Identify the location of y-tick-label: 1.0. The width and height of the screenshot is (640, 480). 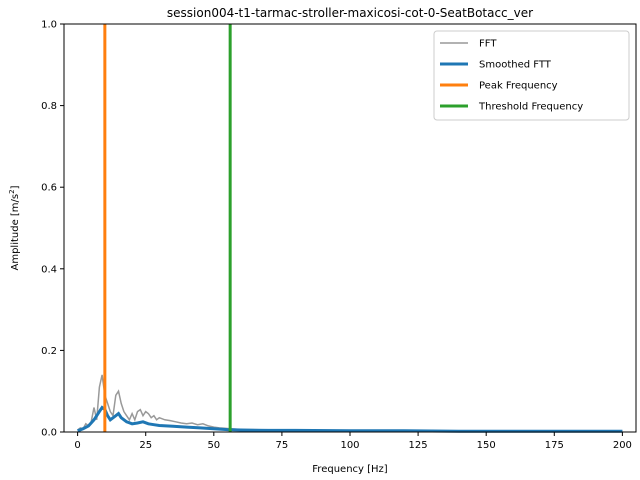
(49, 25).